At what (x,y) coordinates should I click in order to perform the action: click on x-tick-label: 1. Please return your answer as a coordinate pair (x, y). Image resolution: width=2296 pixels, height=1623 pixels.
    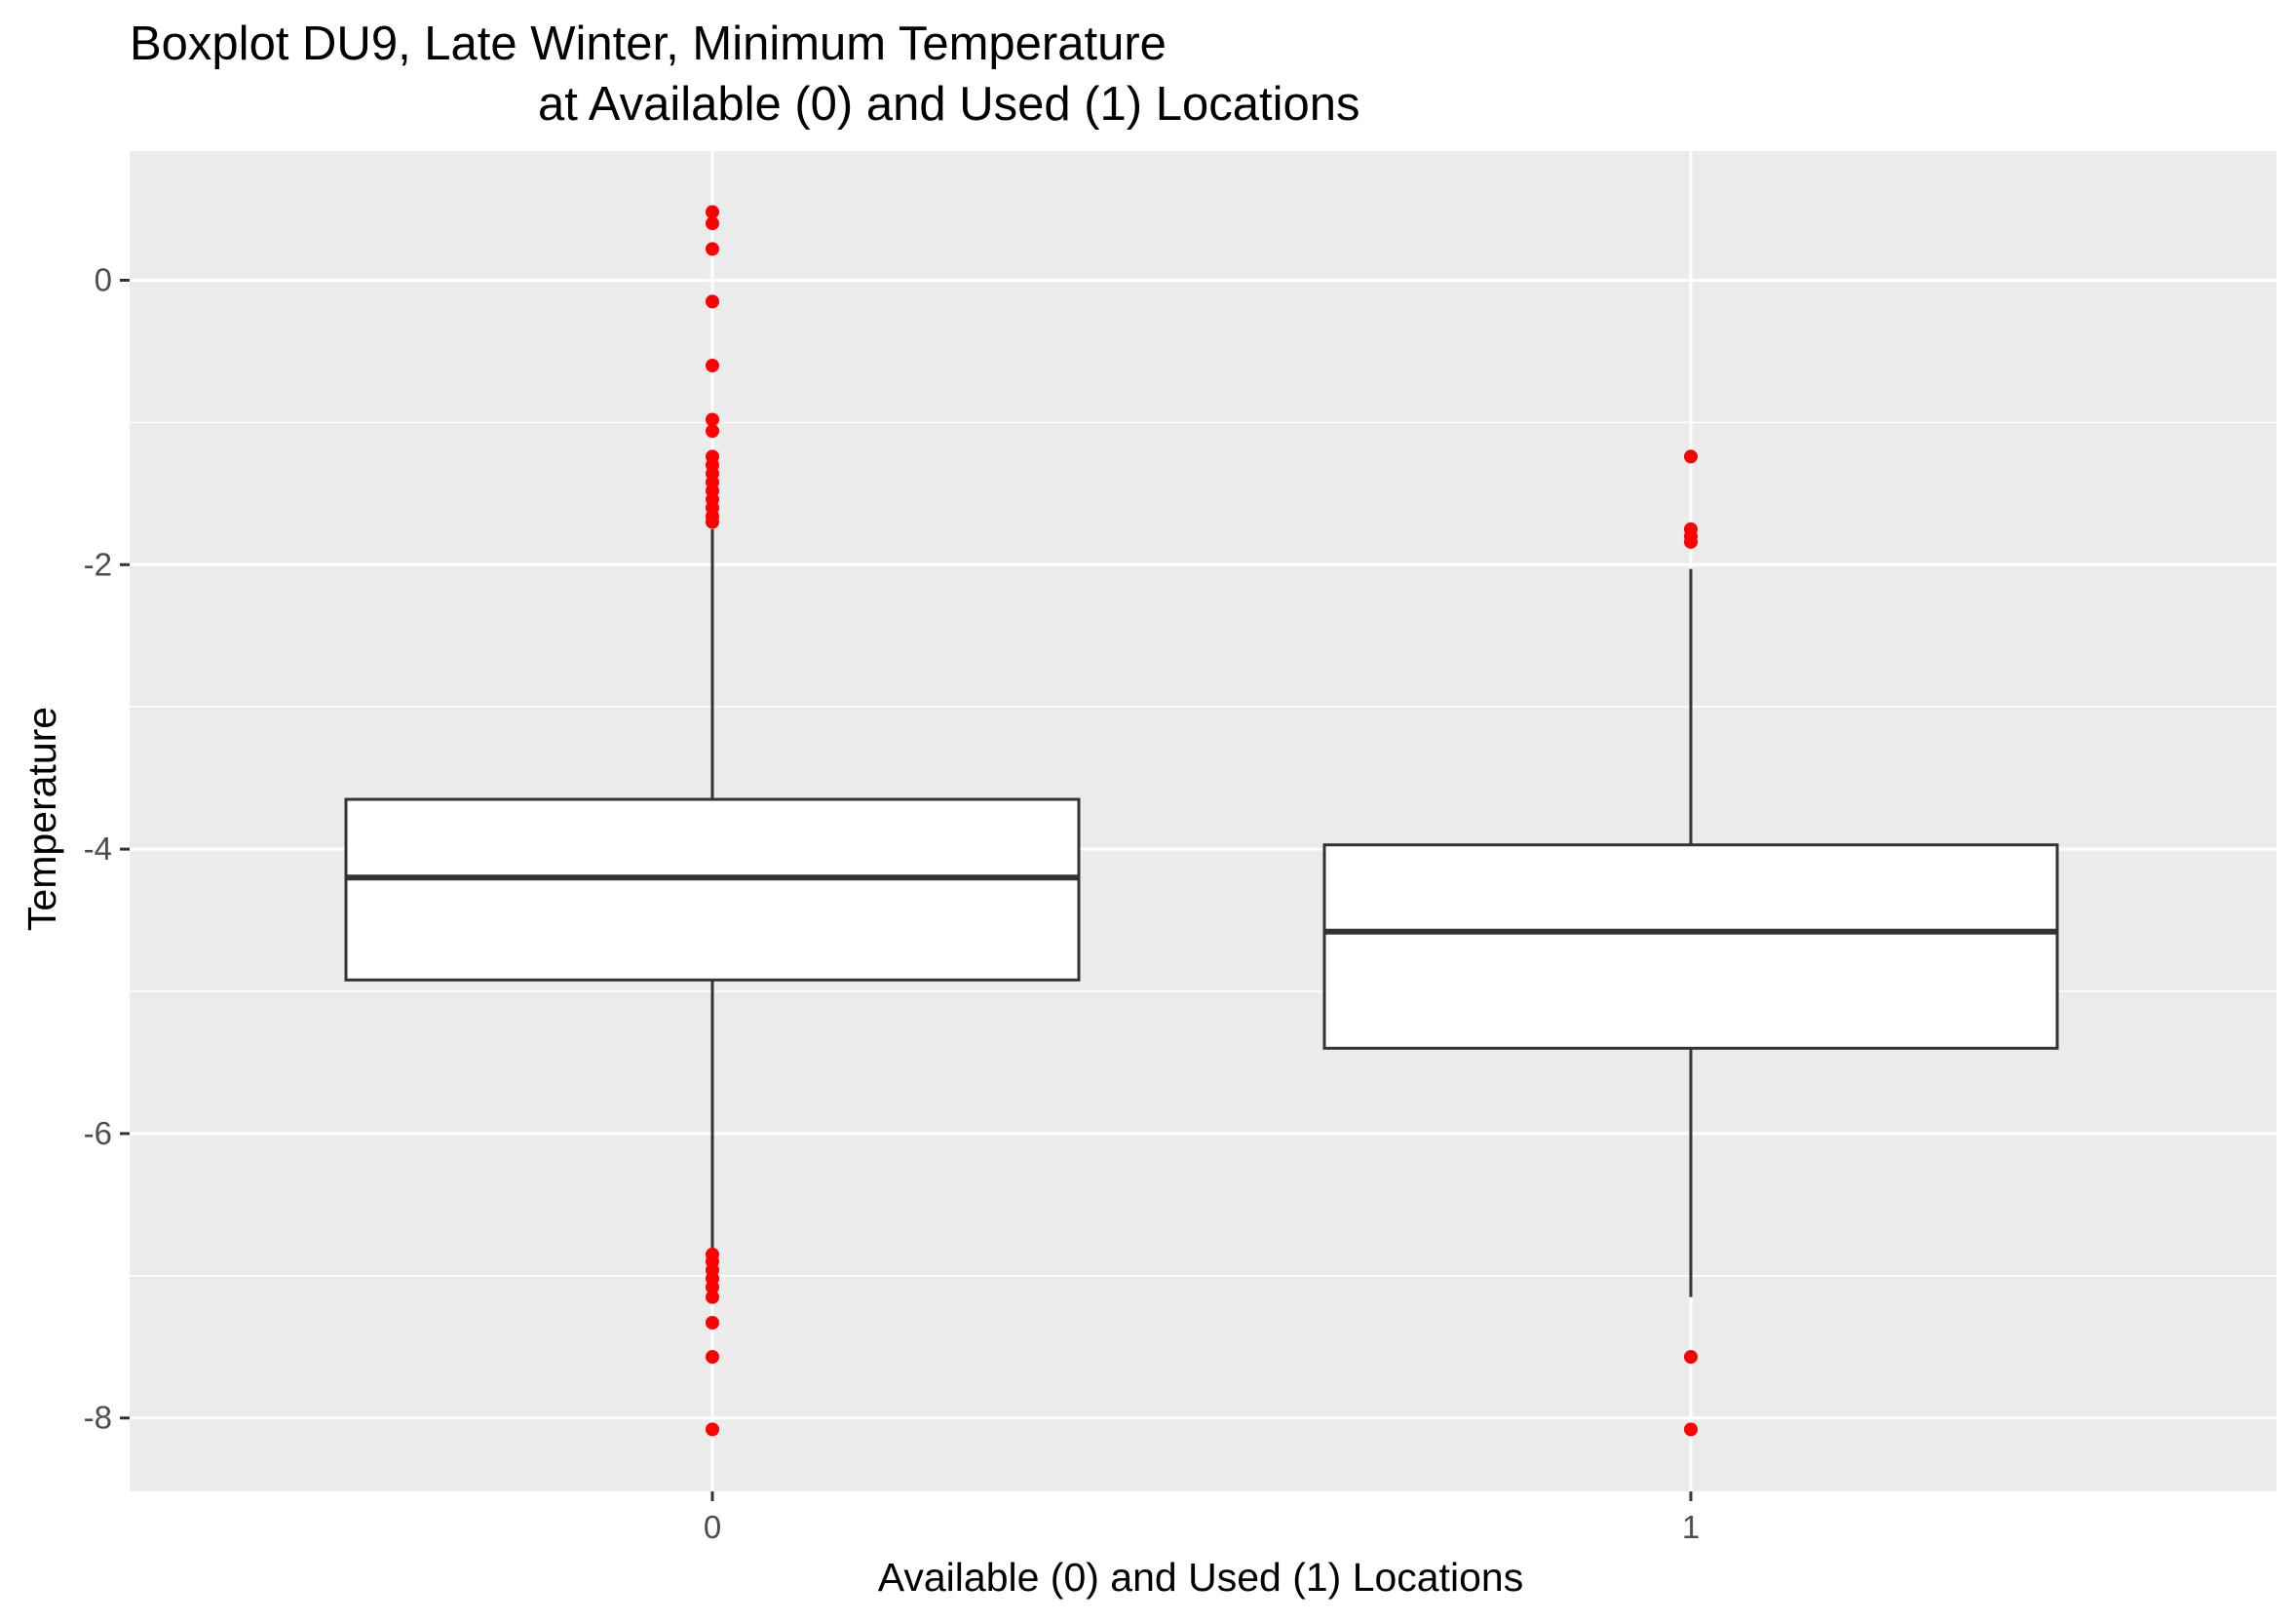
    Looking at the image, I should click on (1691, 1527).